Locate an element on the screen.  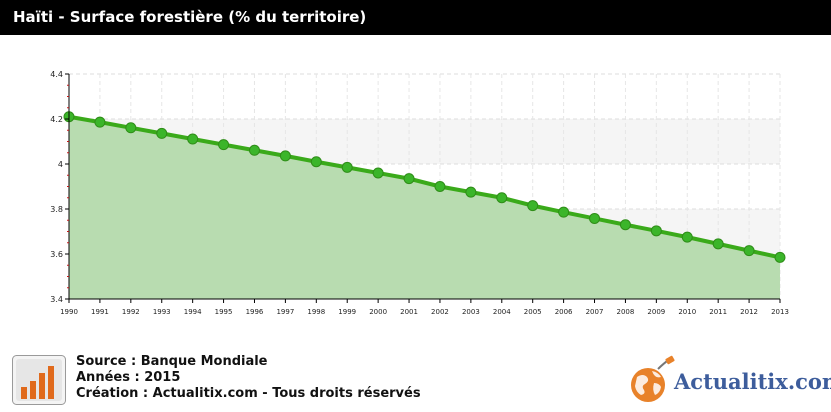
x-tick-label: 1993 is located at coordinates (162, 312).